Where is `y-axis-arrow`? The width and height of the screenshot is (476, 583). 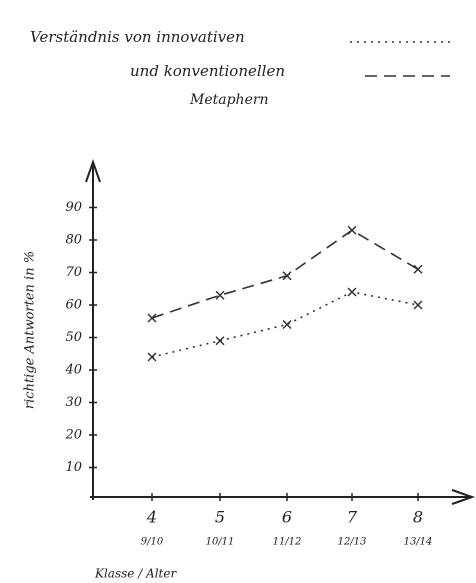 y-axis-arrow is located at coordinates (93, 170).